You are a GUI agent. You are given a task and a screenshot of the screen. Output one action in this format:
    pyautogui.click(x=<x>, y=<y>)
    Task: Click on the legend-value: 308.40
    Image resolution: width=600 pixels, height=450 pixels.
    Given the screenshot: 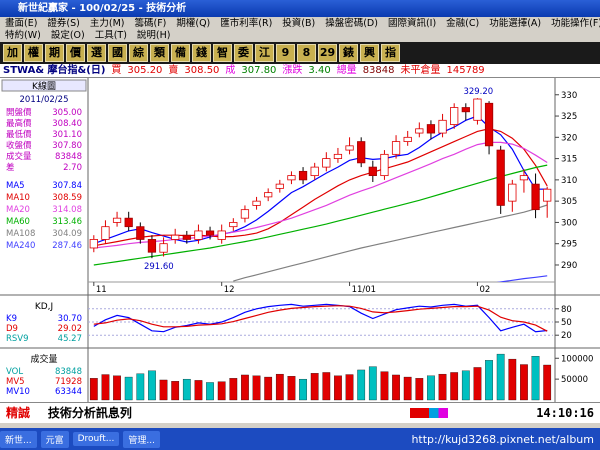 What is the action you would take?
    pyautogui.click(x=67, y=124)
    